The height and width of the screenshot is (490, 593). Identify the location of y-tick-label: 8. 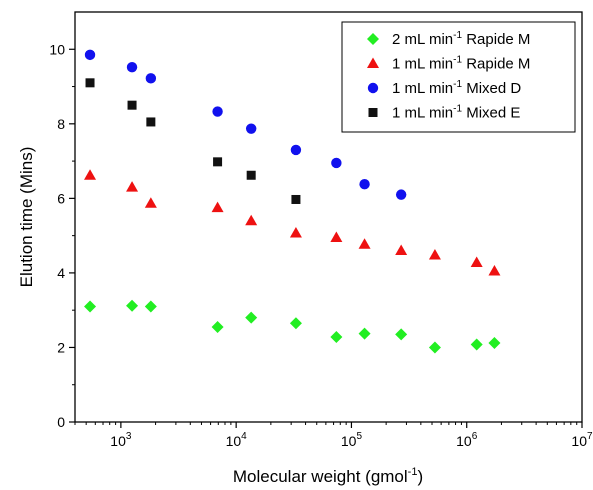
(61, 124).